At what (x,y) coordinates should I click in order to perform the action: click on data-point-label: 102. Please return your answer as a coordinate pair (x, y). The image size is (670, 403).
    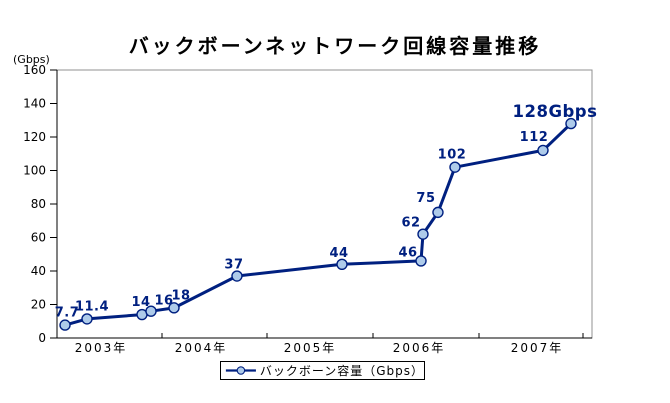
    Looking at the image, I should click on (452, 155).